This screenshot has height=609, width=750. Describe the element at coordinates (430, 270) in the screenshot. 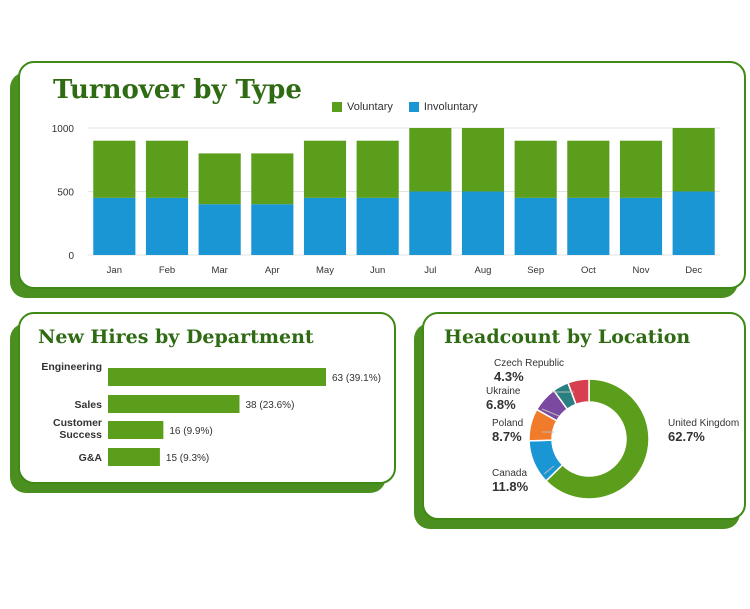

I see `x-tick-label: Jul` at that location.